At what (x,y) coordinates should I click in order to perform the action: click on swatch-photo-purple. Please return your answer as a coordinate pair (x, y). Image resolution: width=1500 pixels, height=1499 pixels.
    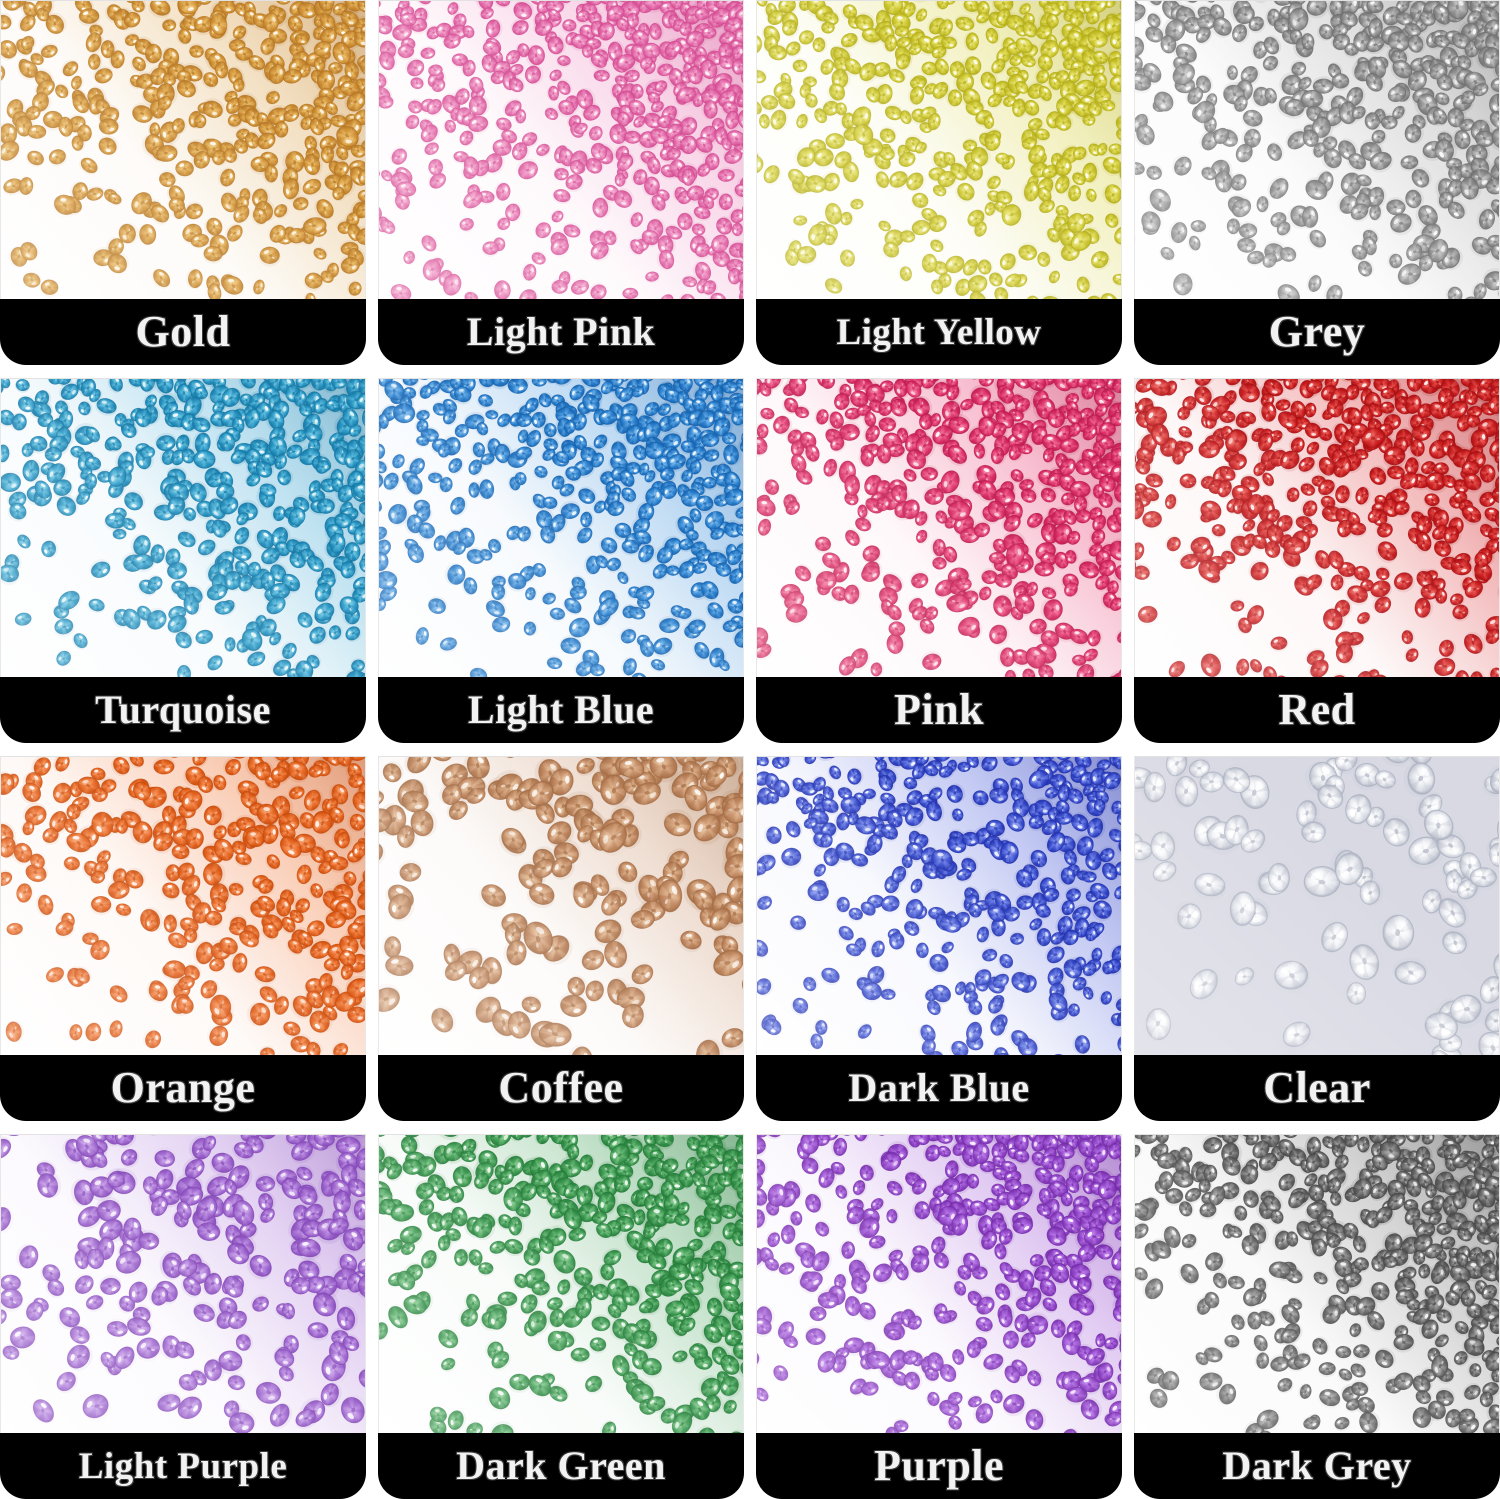
    Looking at the image, I should click on (939, 1283).